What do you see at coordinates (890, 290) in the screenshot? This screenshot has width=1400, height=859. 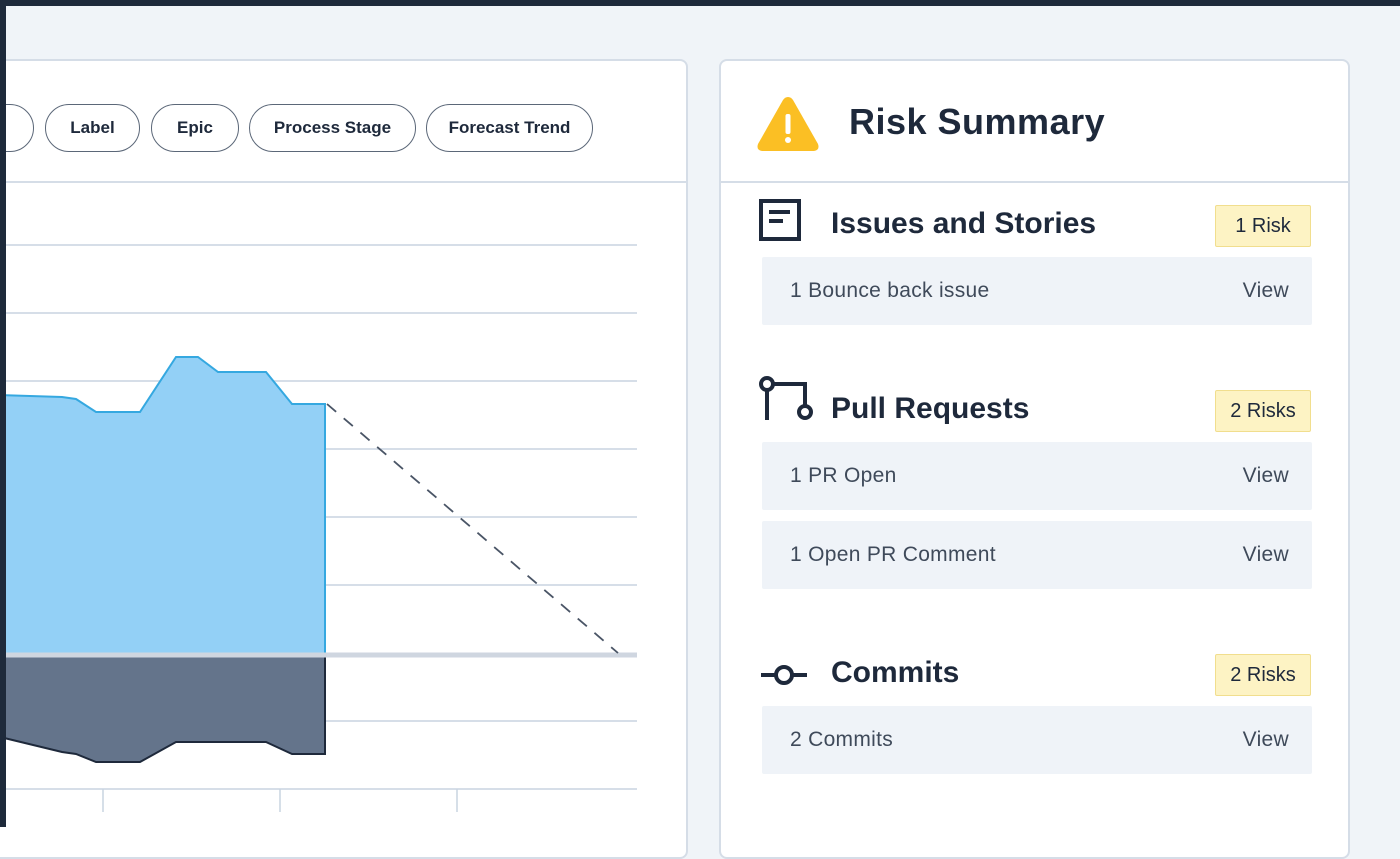 I see `item-label: 1 Bounce back issue` at bounding box center [890, 290].